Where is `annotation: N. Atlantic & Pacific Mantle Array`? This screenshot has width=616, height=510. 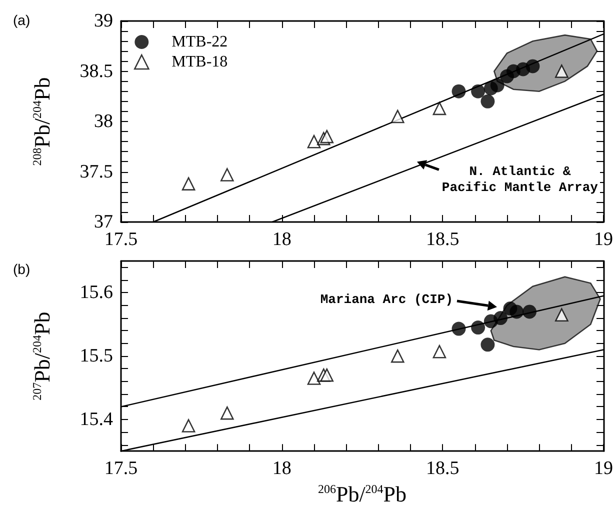 annotation: N. Atlantic & Pacific Mantle Array is located at coordinates (520, 180).